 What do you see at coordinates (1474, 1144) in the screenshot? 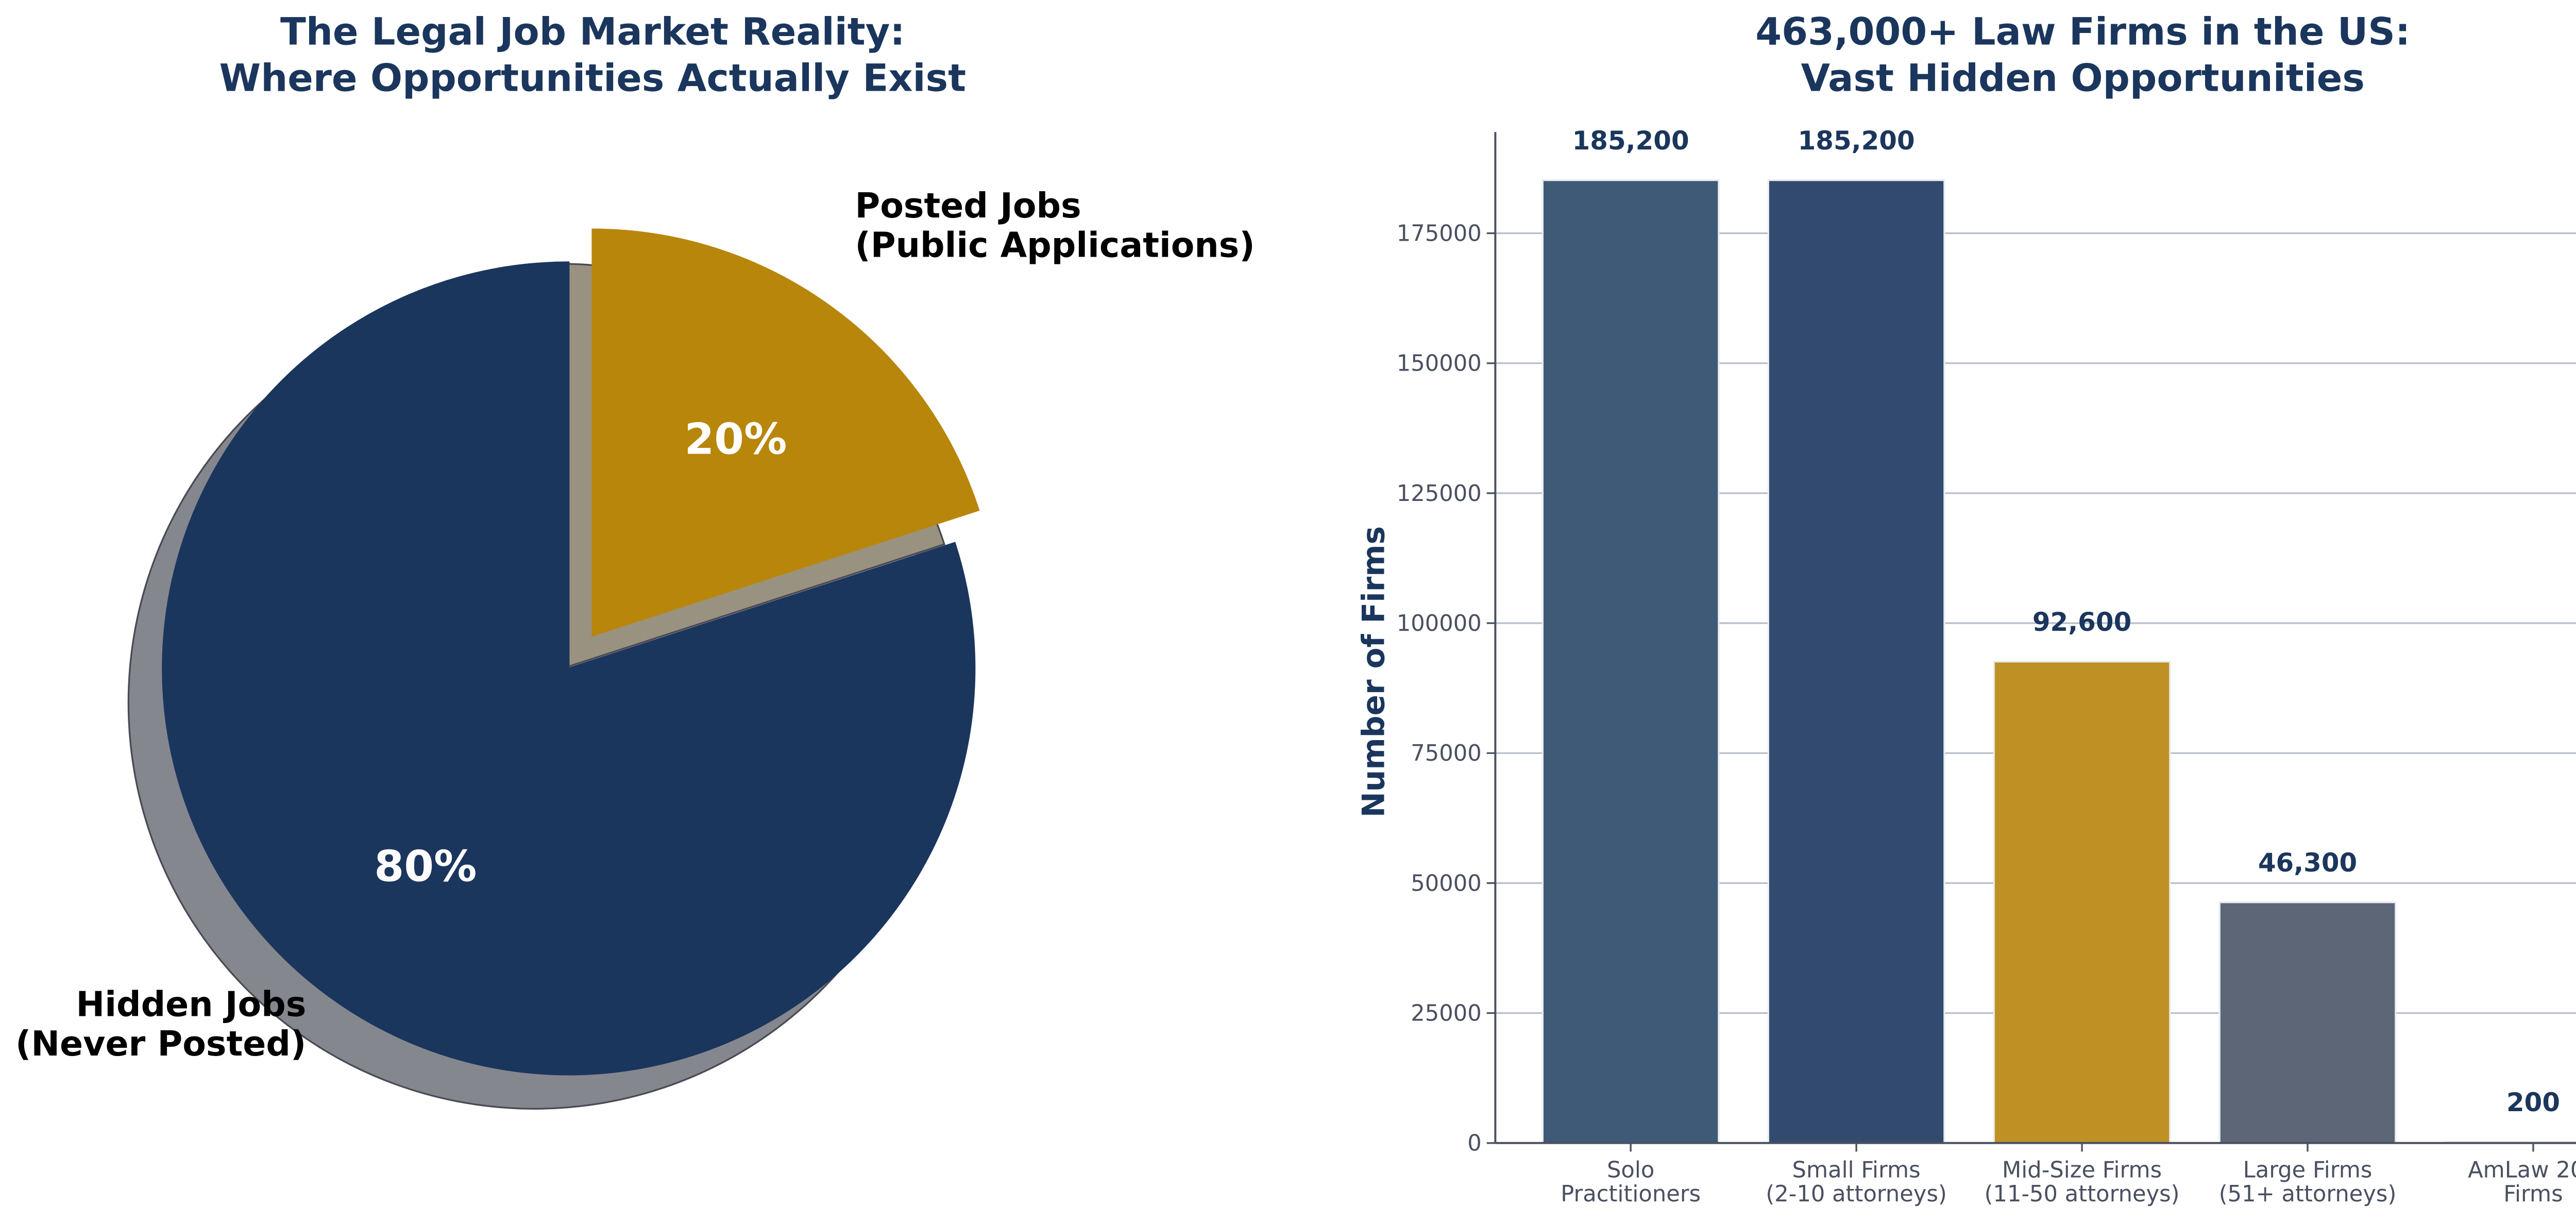
I see `y-tick-label: 0` at bounding box center [1474, 1144].